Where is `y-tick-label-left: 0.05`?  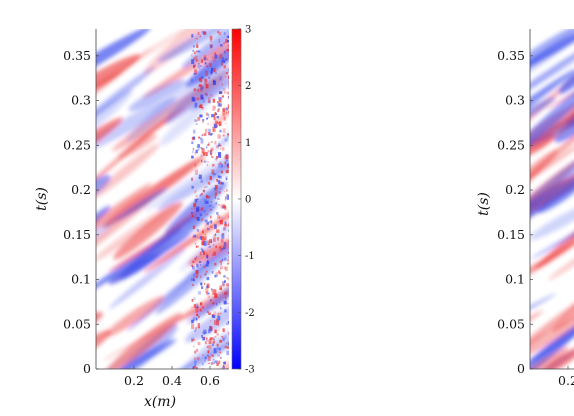 y-tick-label-left: 0.05 is located at coordinates (77, 323).